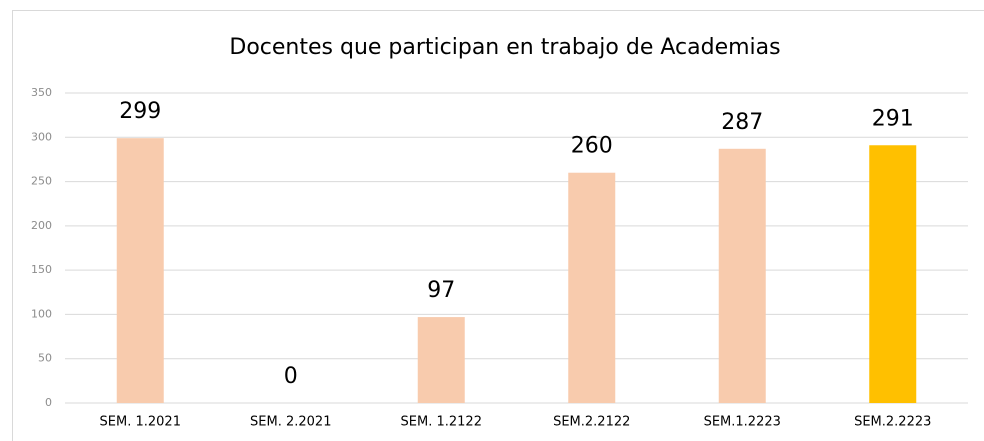 This screenshot has width=984, height=441. I want to click on y-tick-label: 50, so click(45, 358).